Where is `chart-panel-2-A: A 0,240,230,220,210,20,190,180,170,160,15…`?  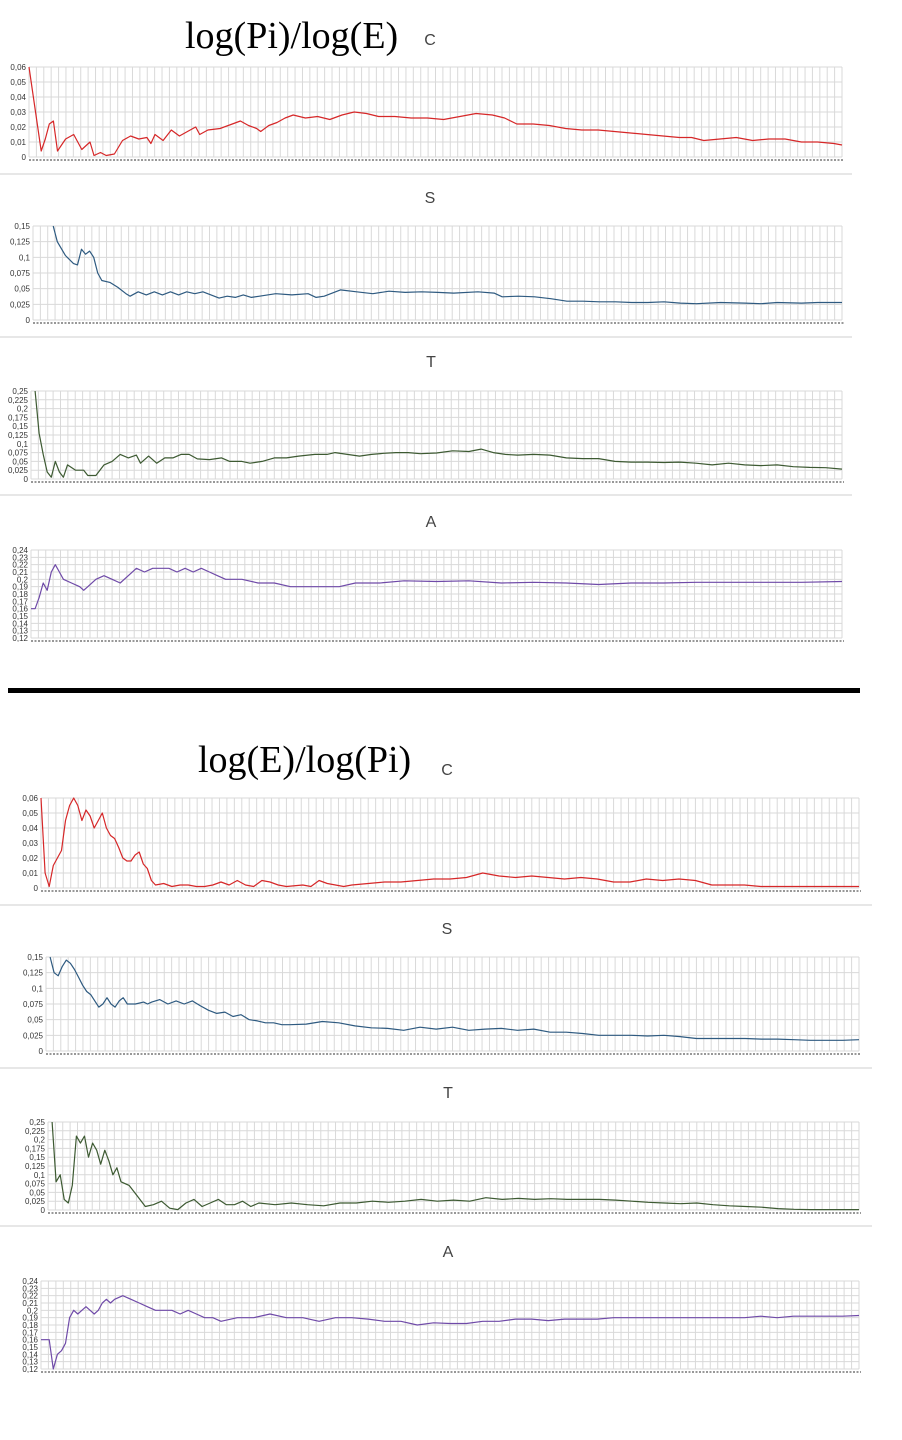
chart-panel-2-A: A 0,240,230,220,210,20,190,180,170,160,15… is located at coordinates (441, 1309).